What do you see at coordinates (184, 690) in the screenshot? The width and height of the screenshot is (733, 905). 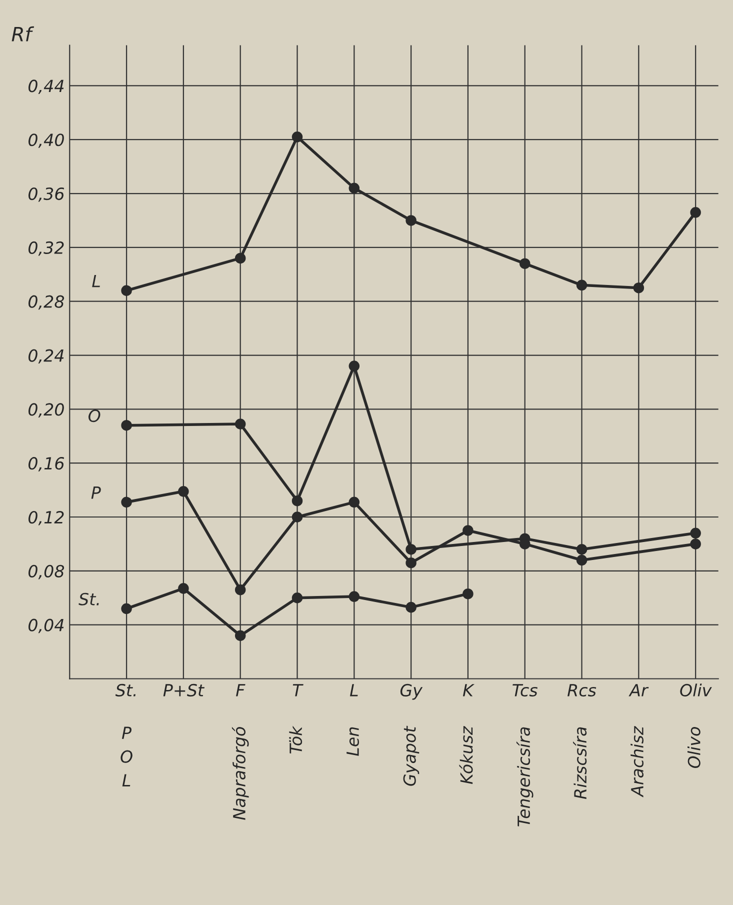 I see `x-tick-label: P+St` at bounding box center [184, 690].